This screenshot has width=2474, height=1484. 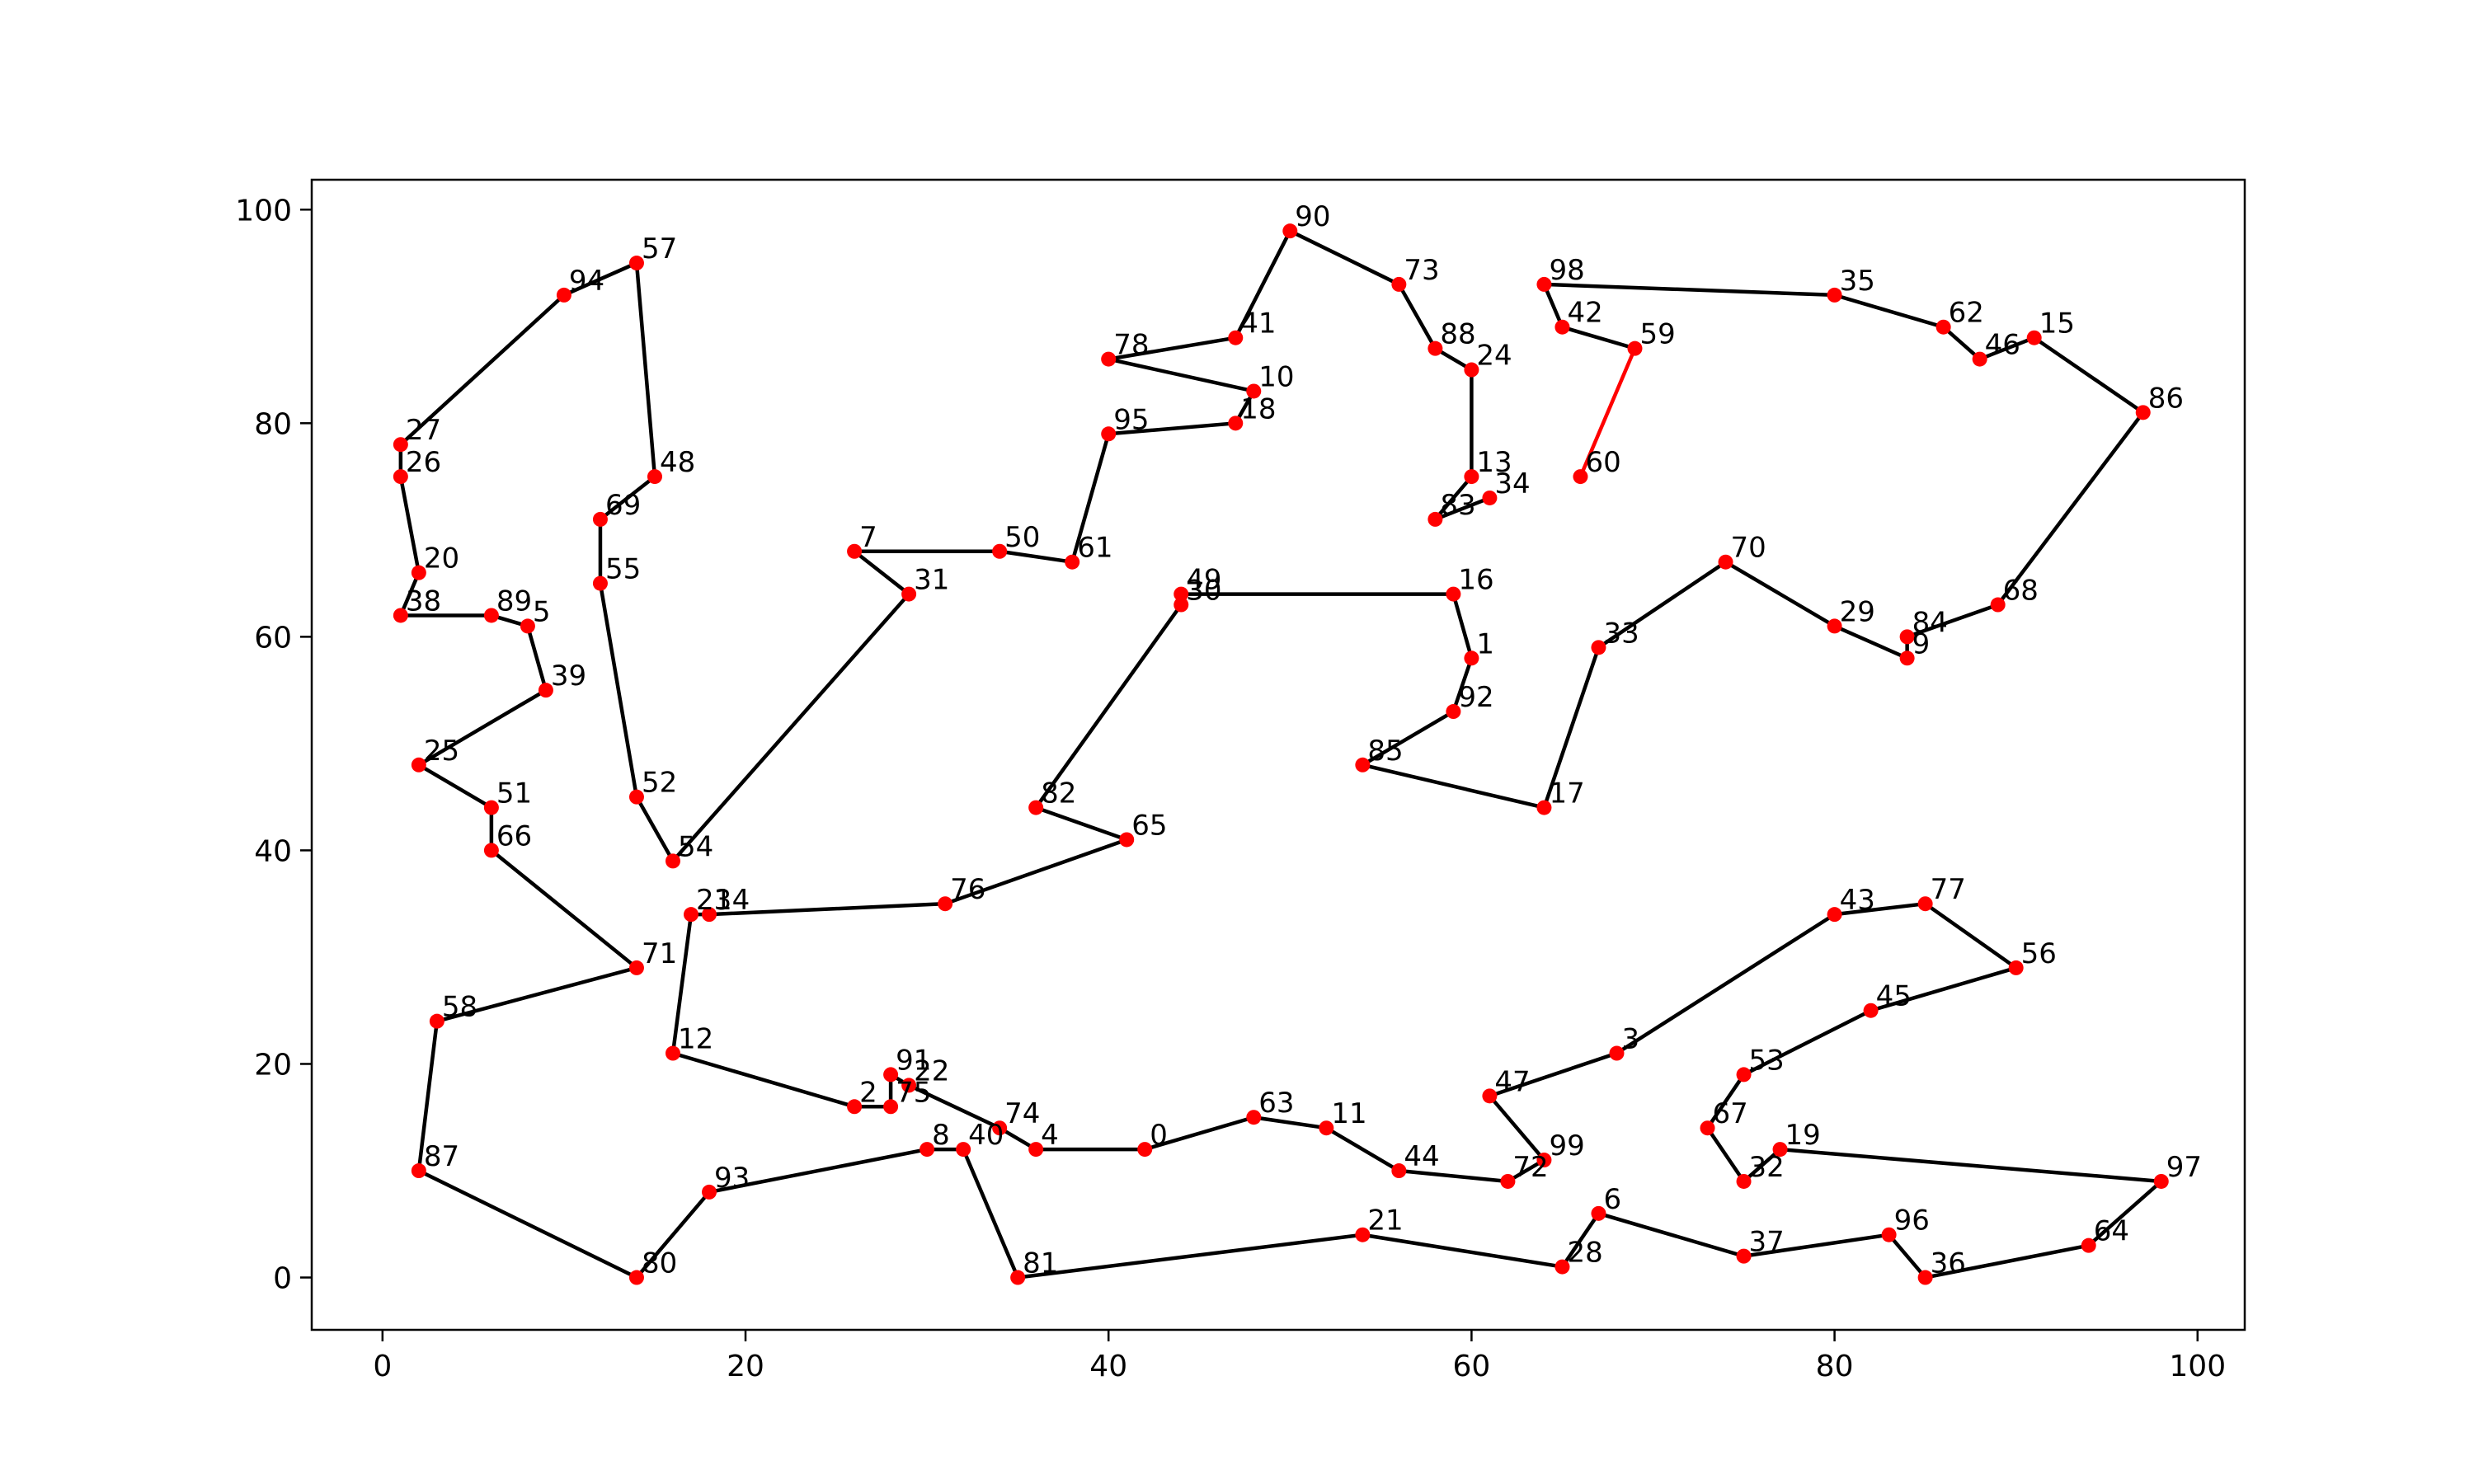 I want to click on point-label-52: 52, so click(x=659, y=783).